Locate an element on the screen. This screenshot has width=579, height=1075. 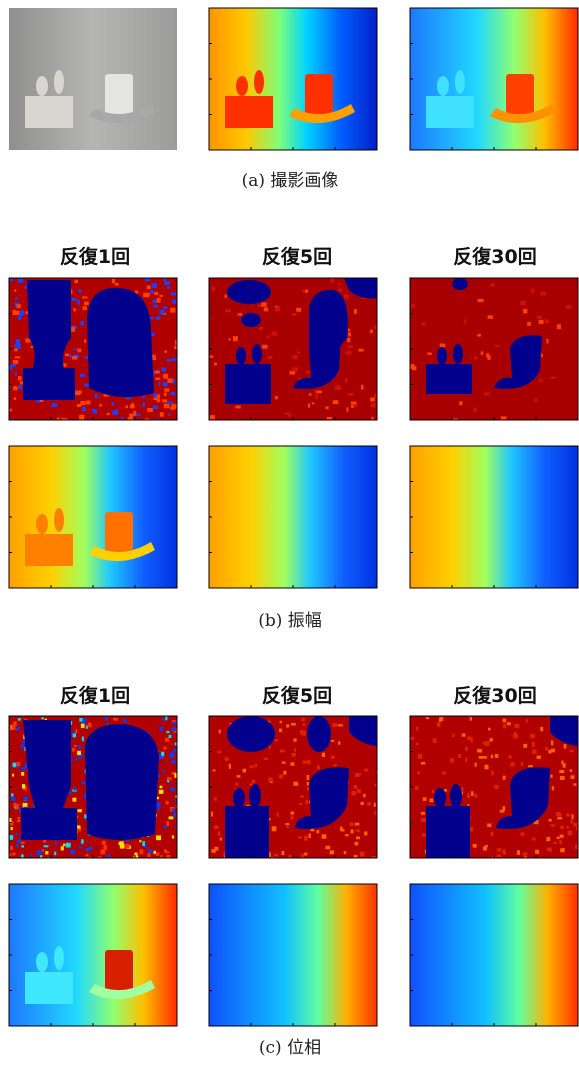
blob is located at coordinates (120, 342).